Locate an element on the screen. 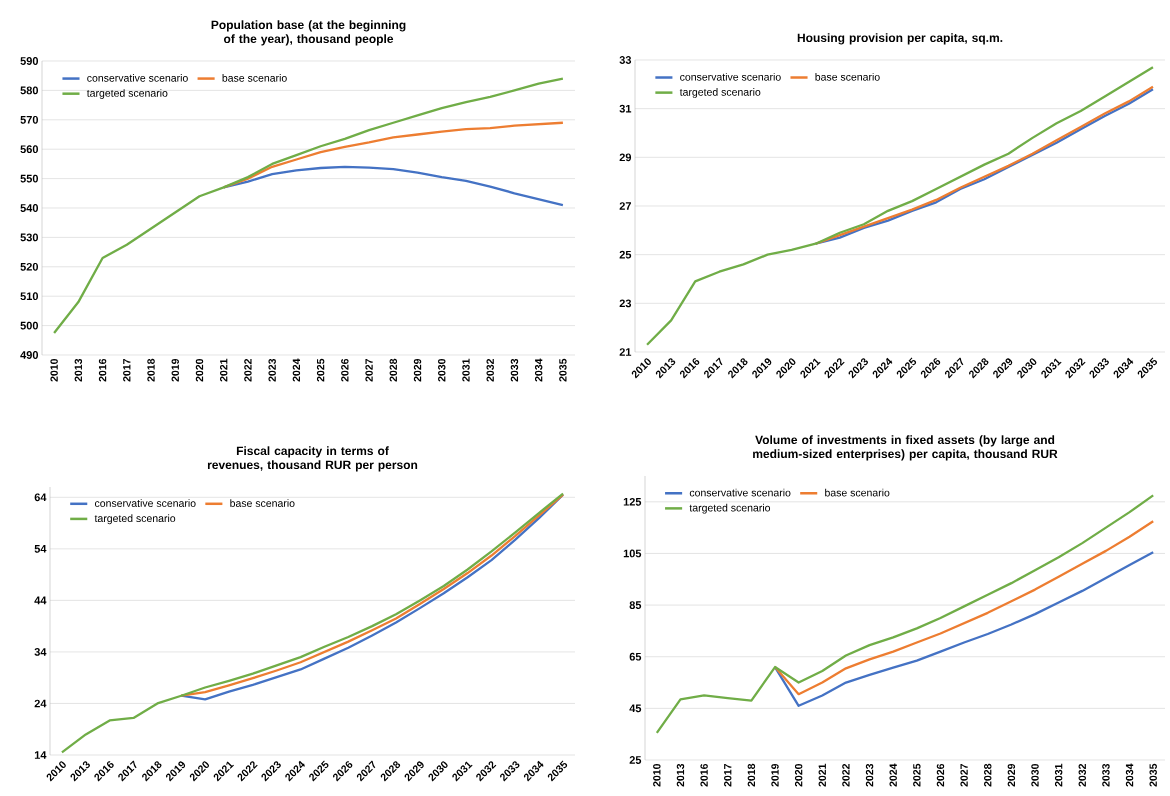  y-tick-label: 560 is located at coordinates (29, 149).